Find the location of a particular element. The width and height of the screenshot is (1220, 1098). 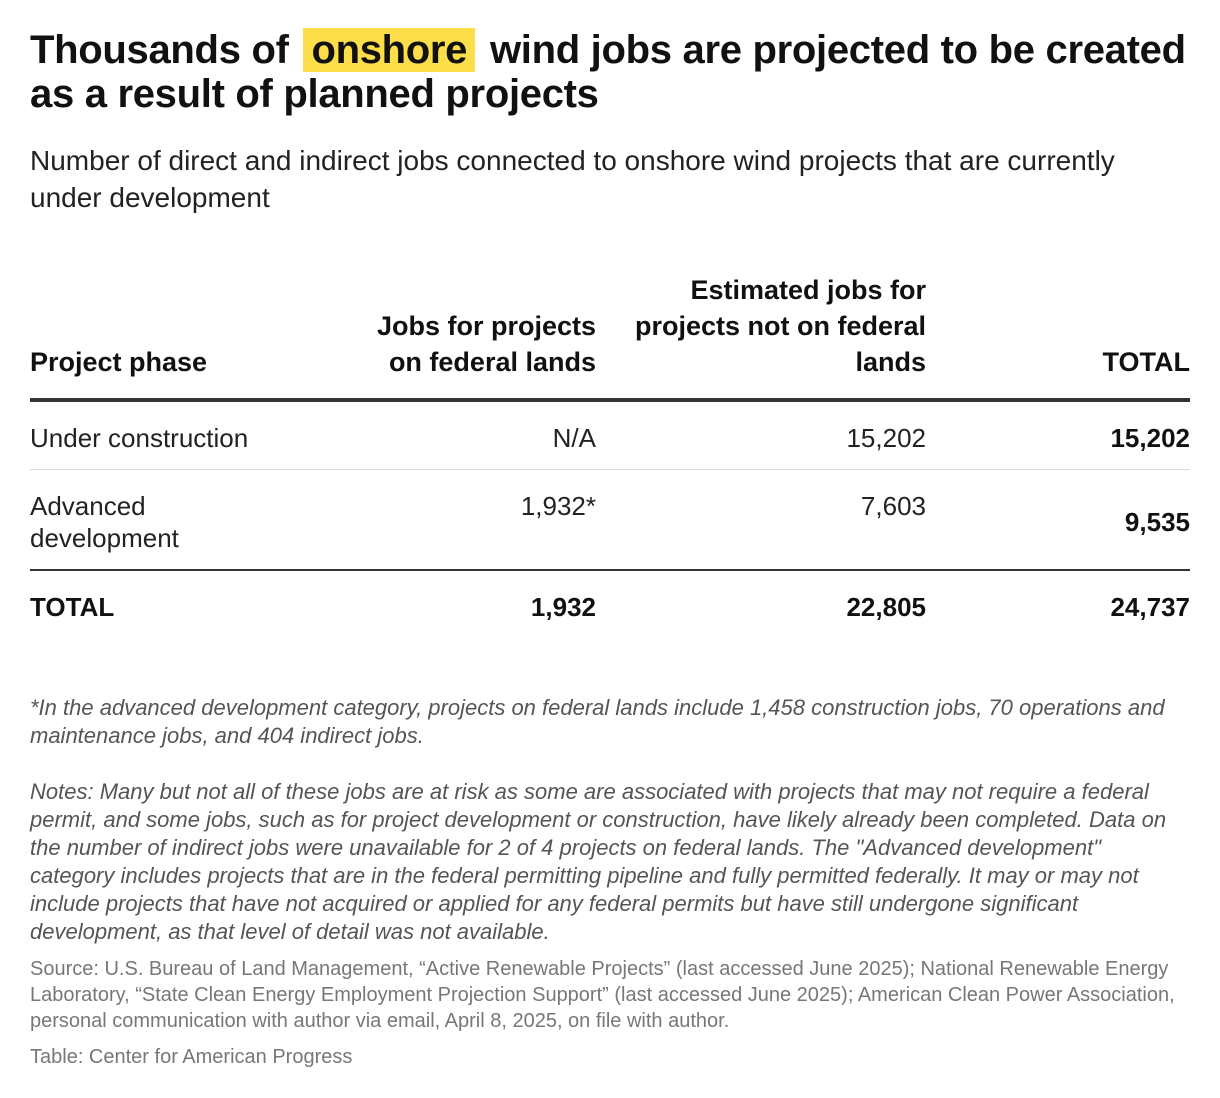

header-federal-jobs: Jobs for projects on federal lands is located at coordinates (478, 337).